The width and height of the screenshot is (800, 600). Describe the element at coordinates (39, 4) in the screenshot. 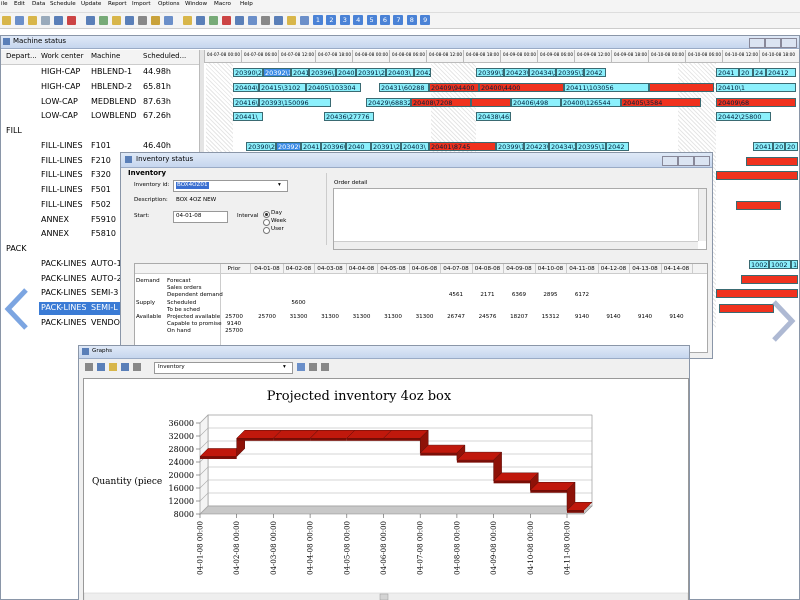

I see `menu-item: Data` at that location.